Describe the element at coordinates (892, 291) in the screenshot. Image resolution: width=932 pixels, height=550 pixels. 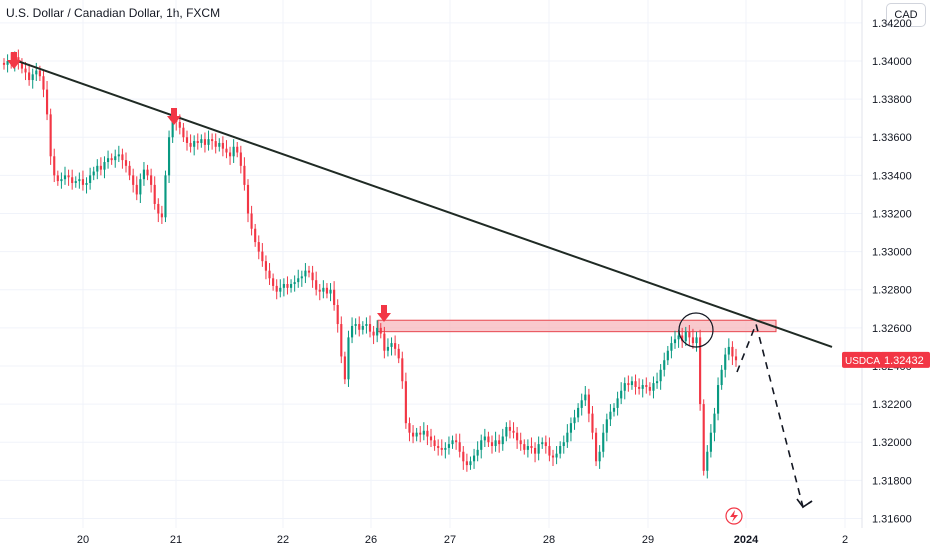
I see `price-tick-label: 1.32800` at that location.